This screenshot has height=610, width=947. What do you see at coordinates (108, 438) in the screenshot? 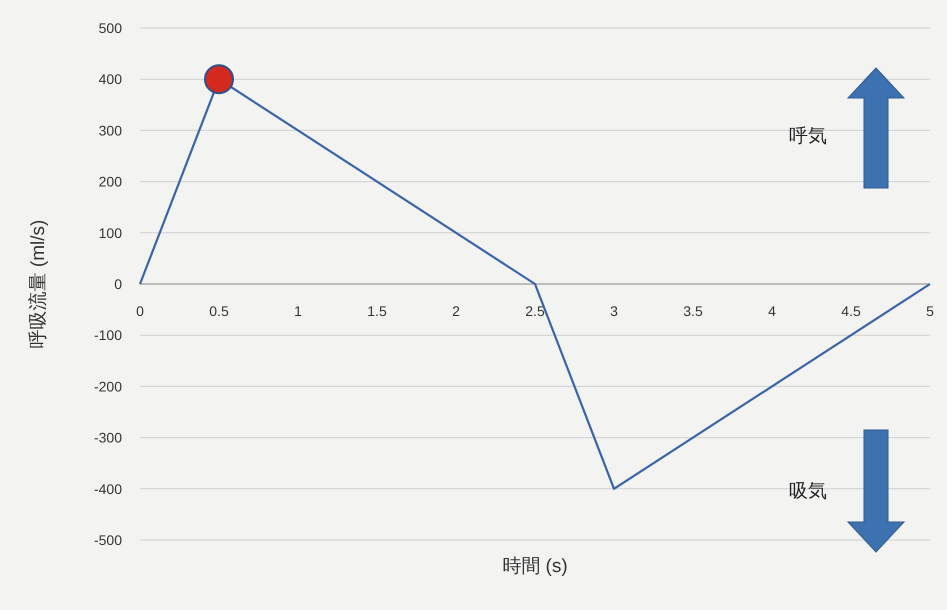
I see `y-tick-label: -300` at bounding box center [108, 438].